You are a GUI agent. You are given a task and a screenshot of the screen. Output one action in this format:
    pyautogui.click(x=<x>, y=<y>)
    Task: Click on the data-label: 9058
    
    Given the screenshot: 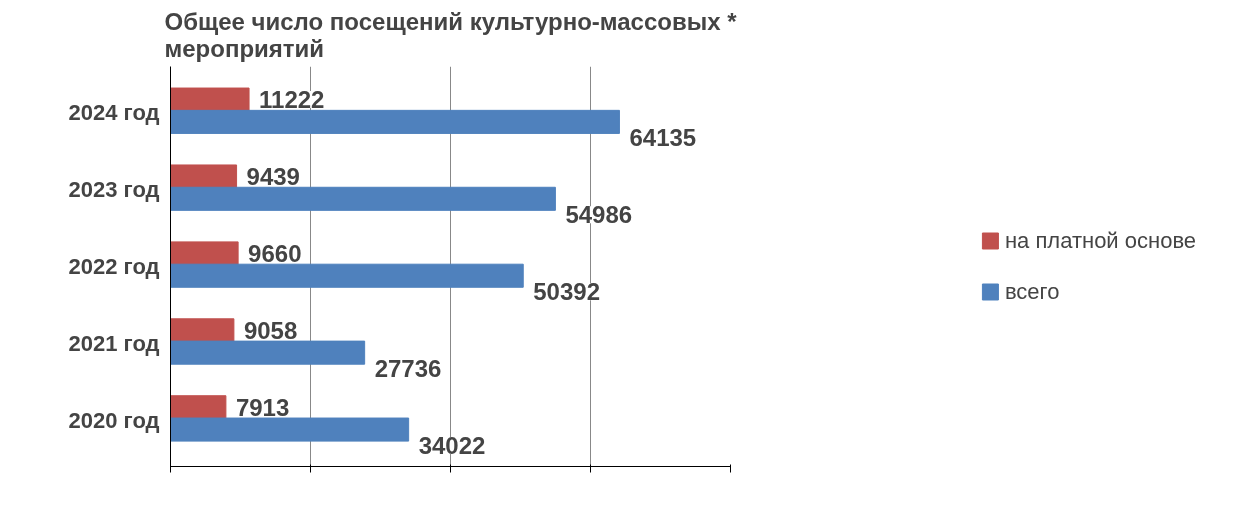 What is the action you would take?
    pyautogui.click(x=270, y=330)
    